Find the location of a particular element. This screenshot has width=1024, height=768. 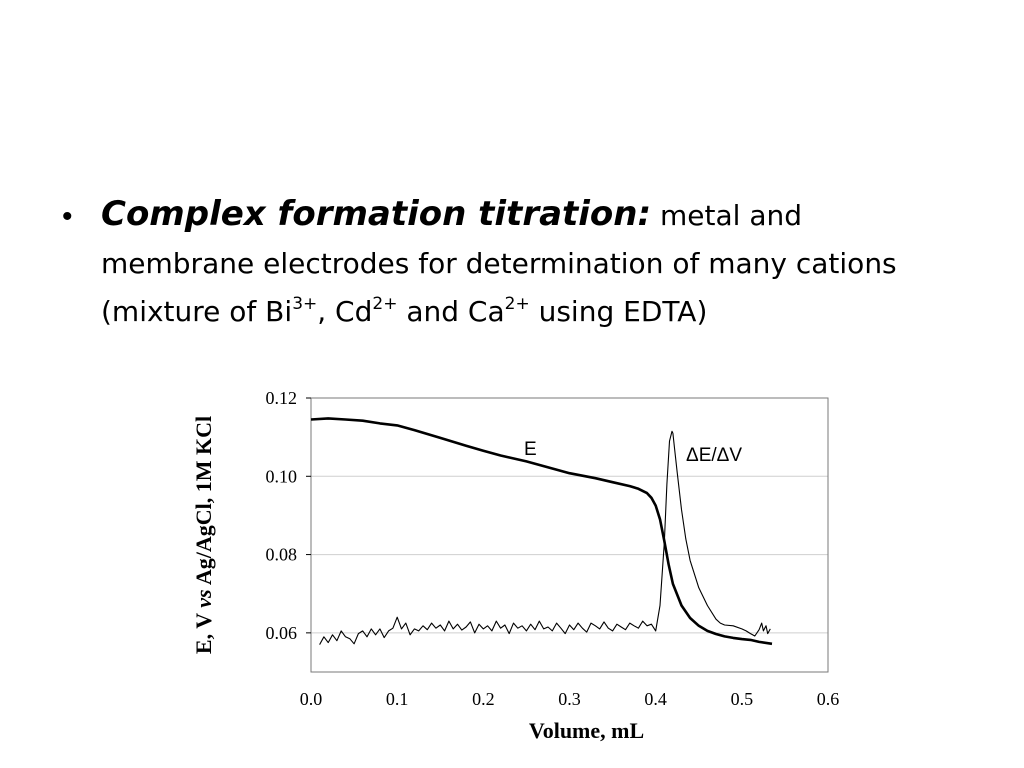

y-tick-label: 0.10 is located at coordinates (282, 476).